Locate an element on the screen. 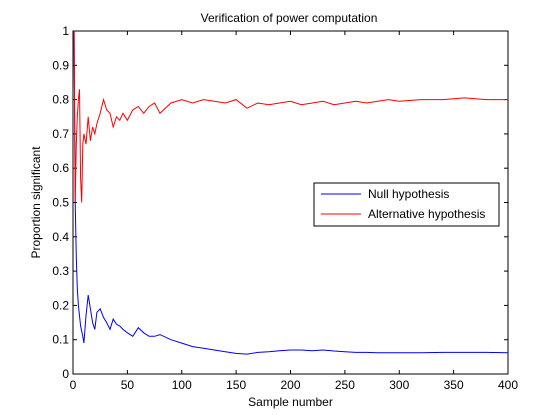  y-tick-label: 0.9 is located at coordinates (60, 65).